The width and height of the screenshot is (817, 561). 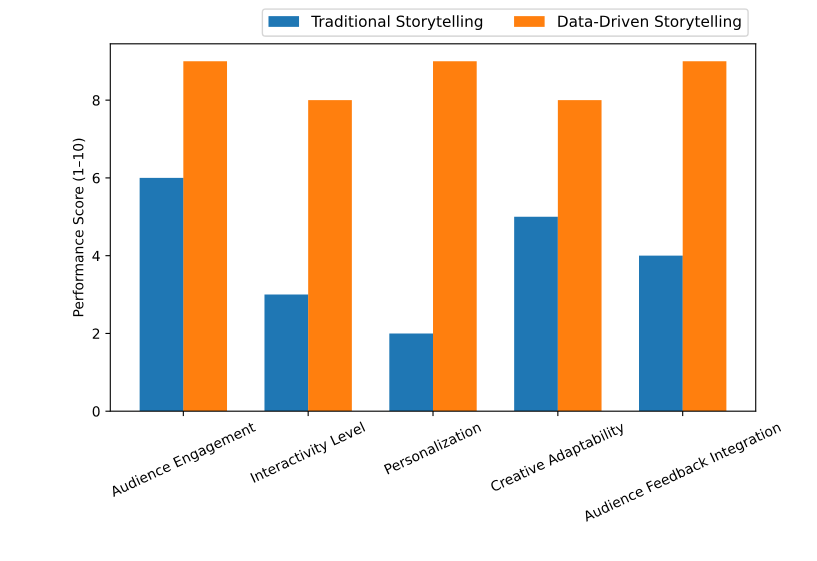 I want to click on y-tick-label: 6, so click(x=96, y=178).